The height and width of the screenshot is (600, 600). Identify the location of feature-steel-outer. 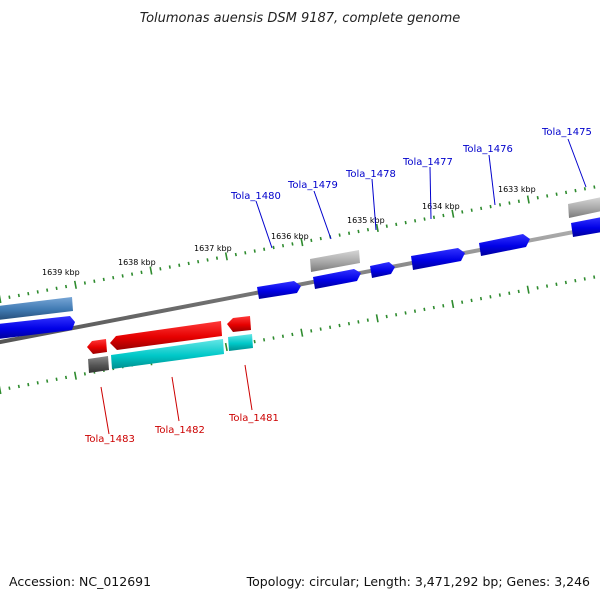
(36, 308).